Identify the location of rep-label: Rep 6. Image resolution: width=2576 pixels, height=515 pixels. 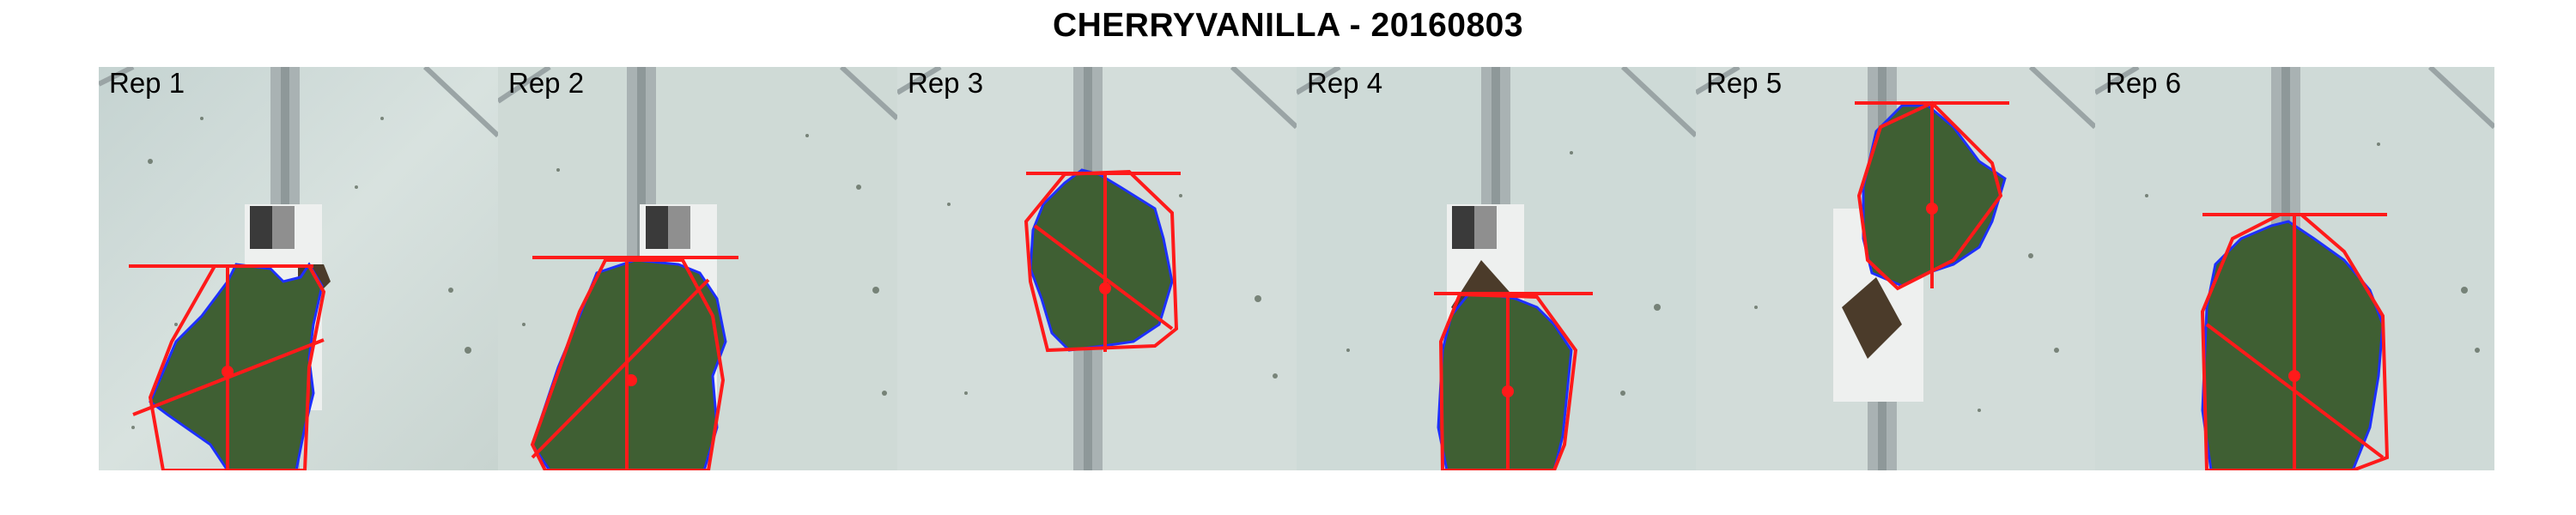
(2143, 83).